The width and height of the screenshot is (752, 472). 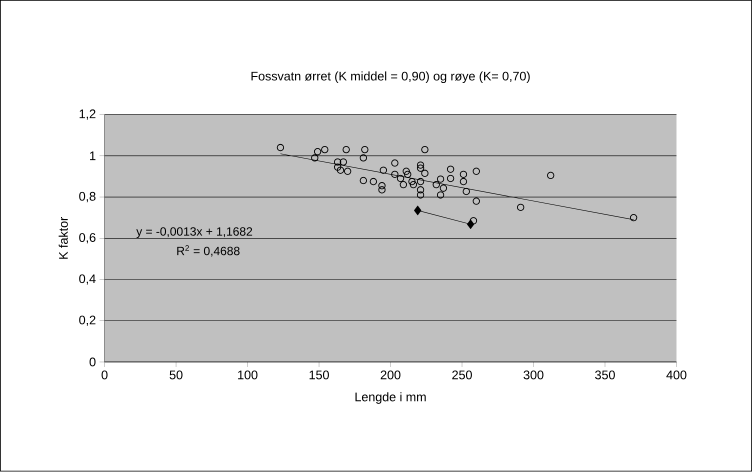 What do you see at coordinates (390, 398) in the screenshot?
I see `x-axis-title: Lengde i mm` at bounding box center [390, 398].